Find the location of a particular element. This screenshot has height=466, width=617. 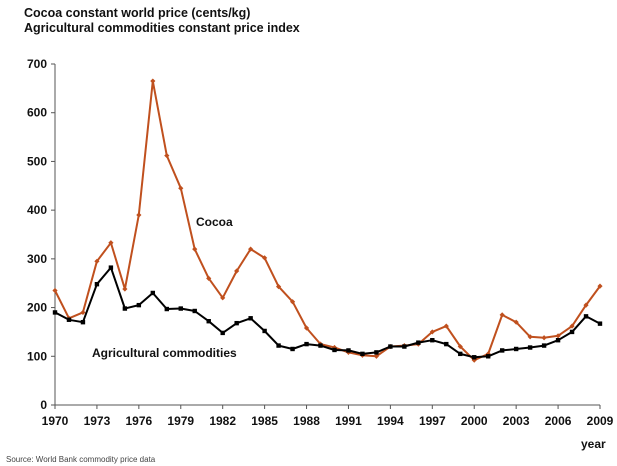

x-tick-label: 1994 is located at coordinates (390, 421).